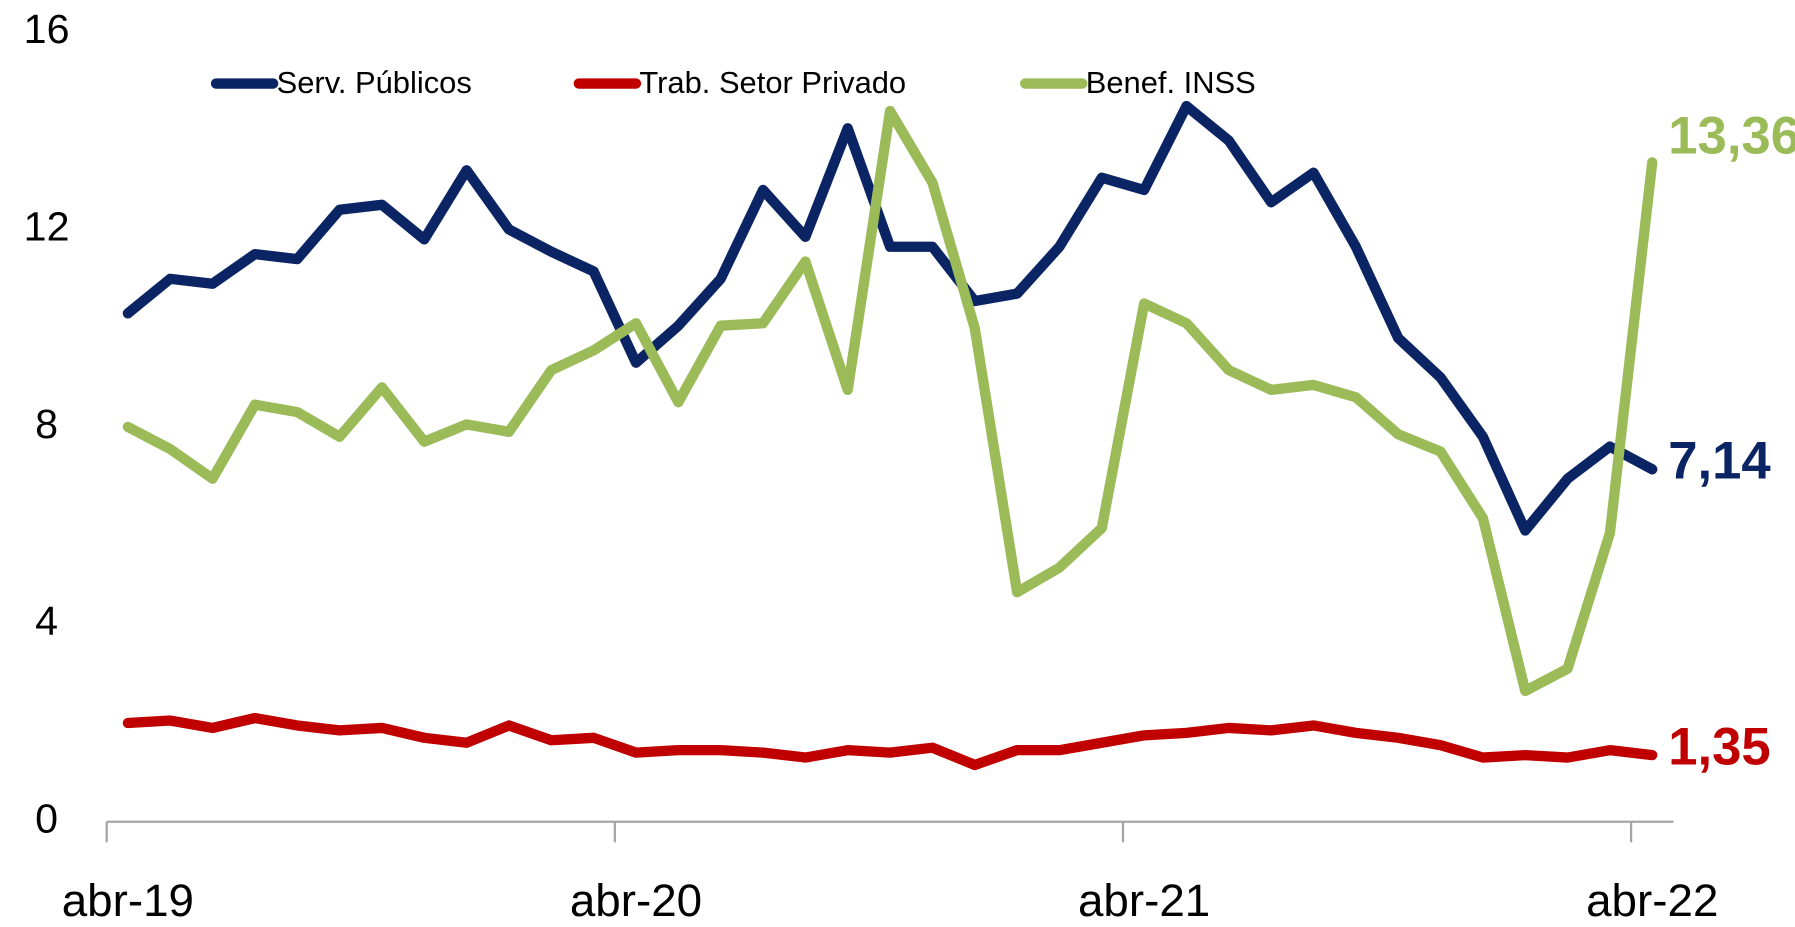  What do you see at coordinates (1144, 900) in the screenshot?
I see `x-tick-label: abr-21` at bounding box center [1144, 900].